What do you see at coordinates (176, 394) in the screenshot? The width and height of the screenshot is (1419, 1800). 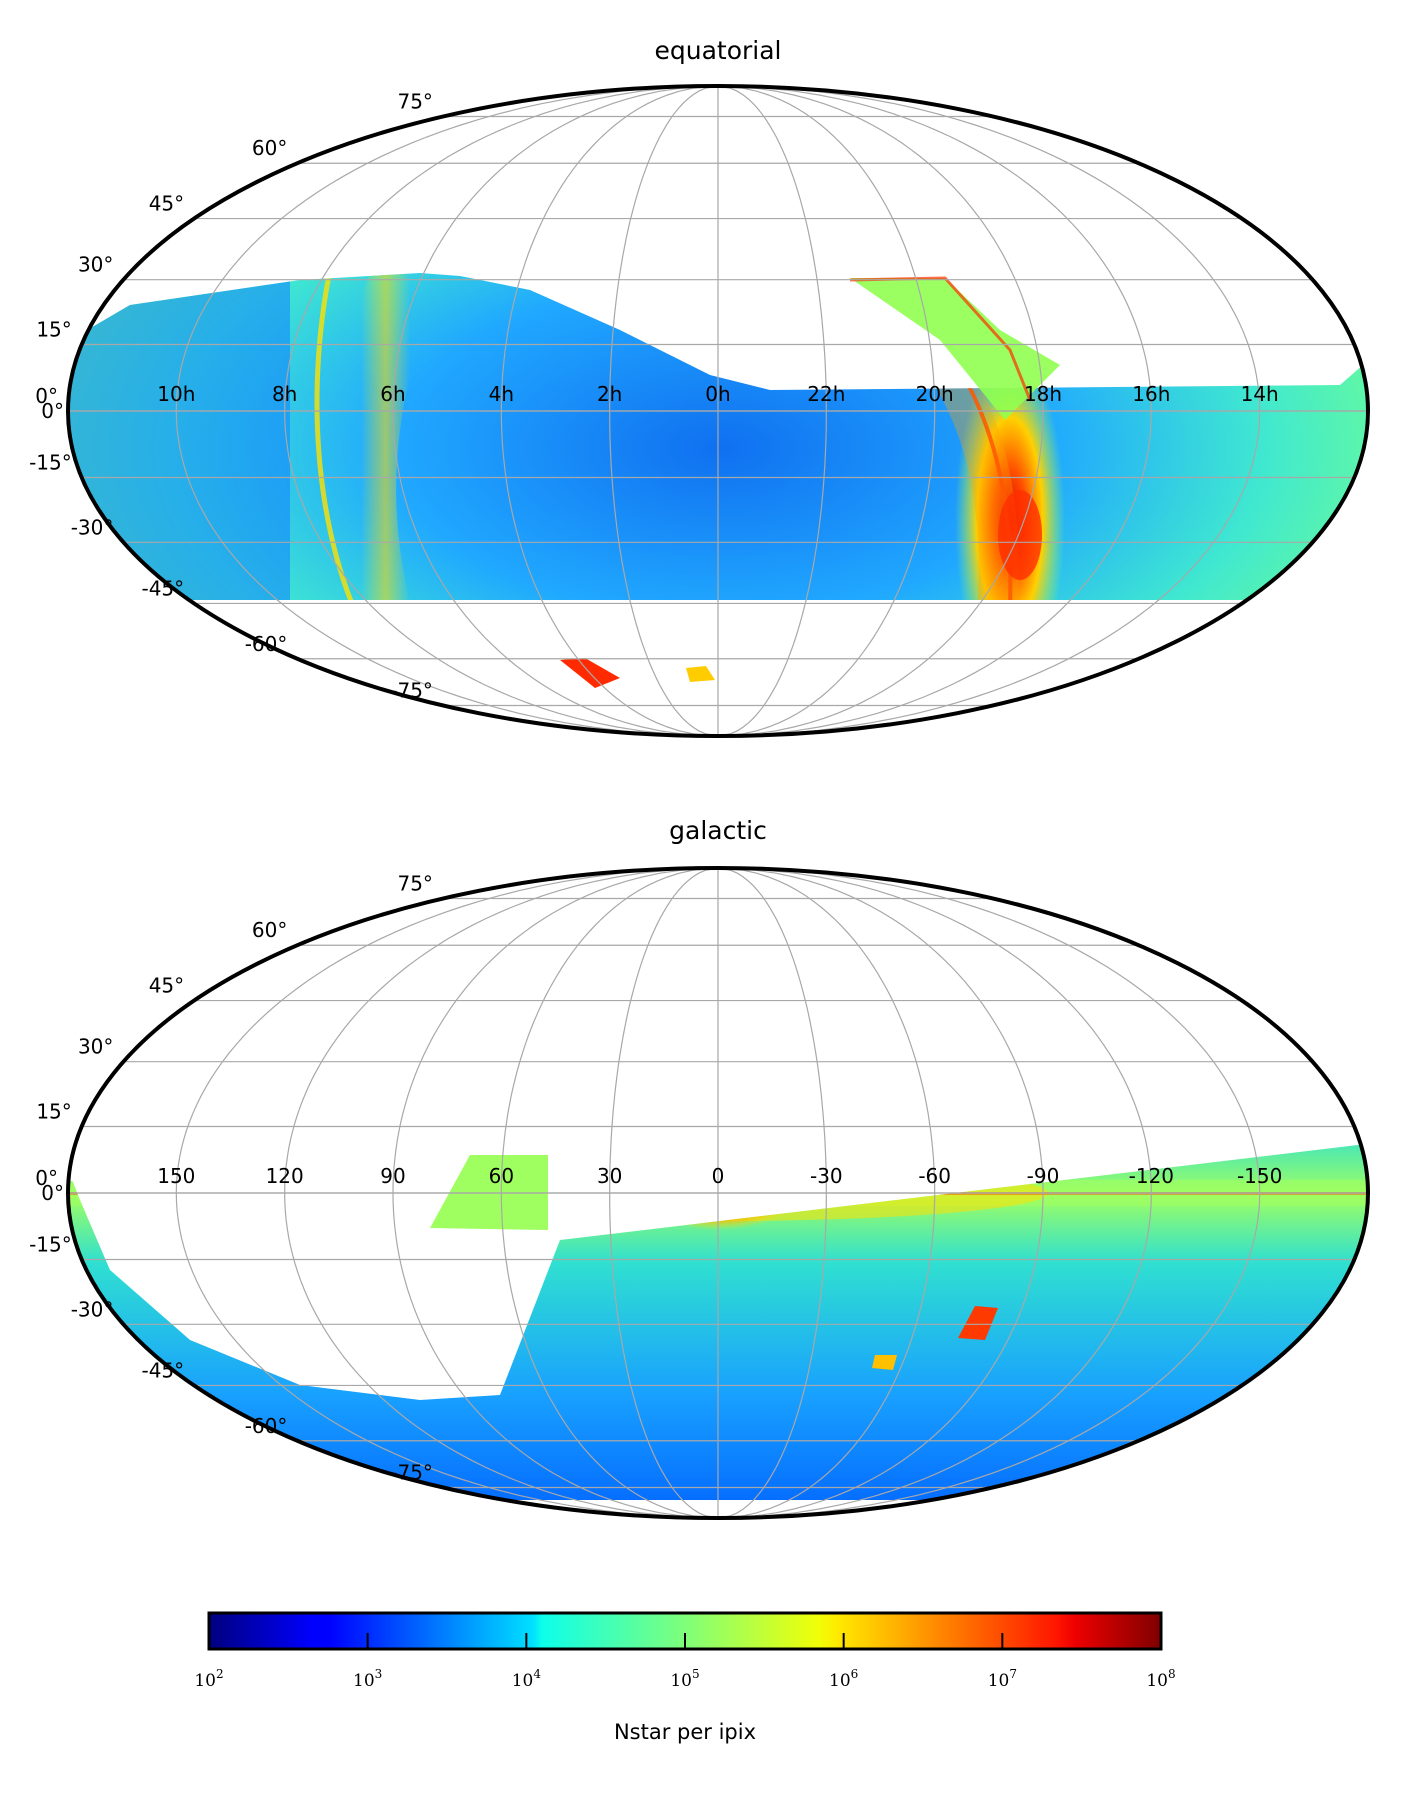 I see `equatorial-lon-label: 10h` at bounding box center [176, 394].